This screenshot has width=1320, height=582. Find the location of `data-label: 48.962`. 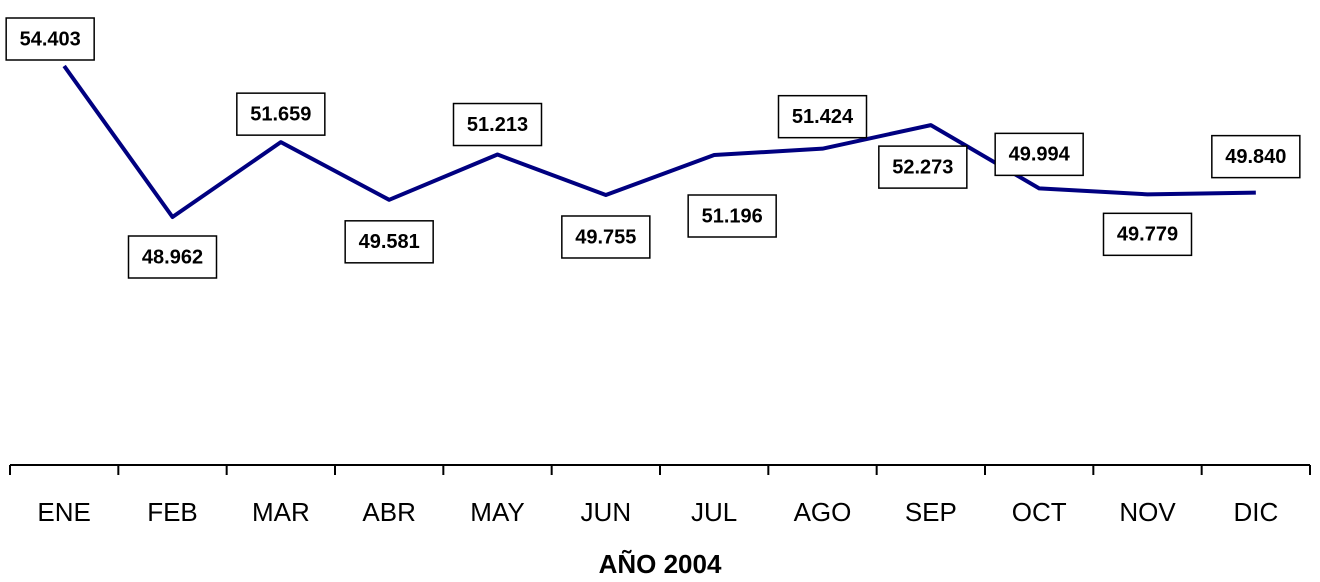

data-label: 48.962 is located at coordinates (172, 257).